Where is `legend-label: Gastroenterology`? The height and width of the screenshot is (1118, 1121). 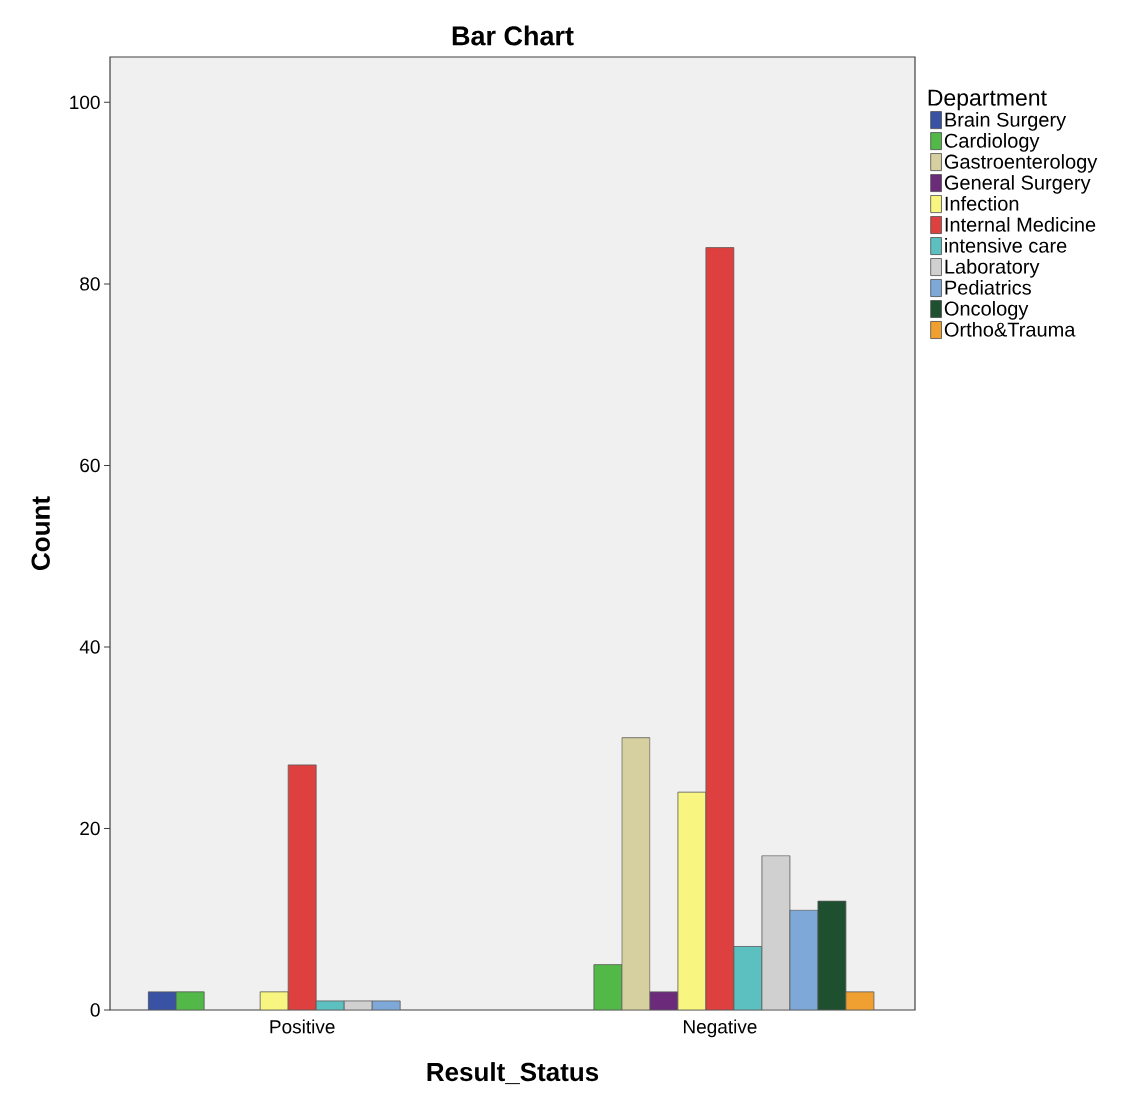
legend-label: Gastroenterology is located at coordinates (1021, 163).